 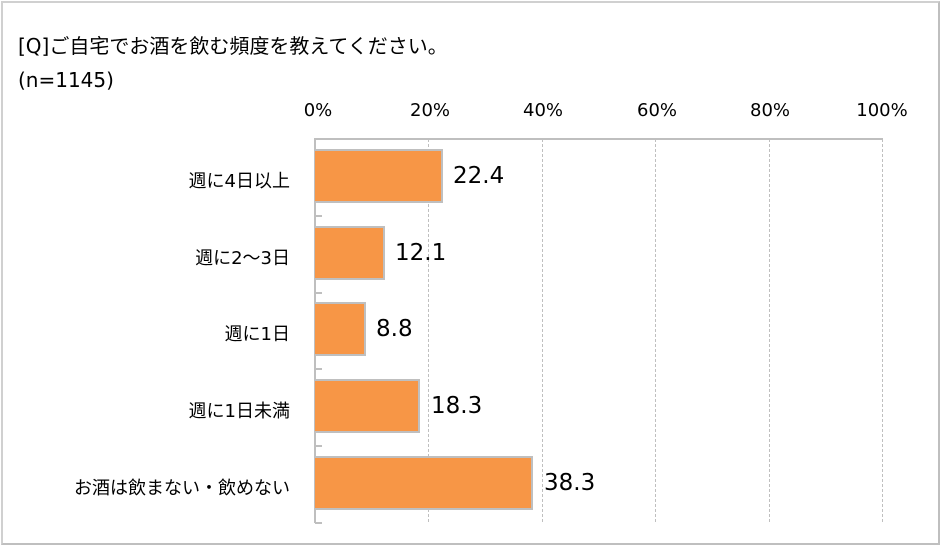 I want to click on x-tick-label-60: 60%, so click(x=657, y=110).